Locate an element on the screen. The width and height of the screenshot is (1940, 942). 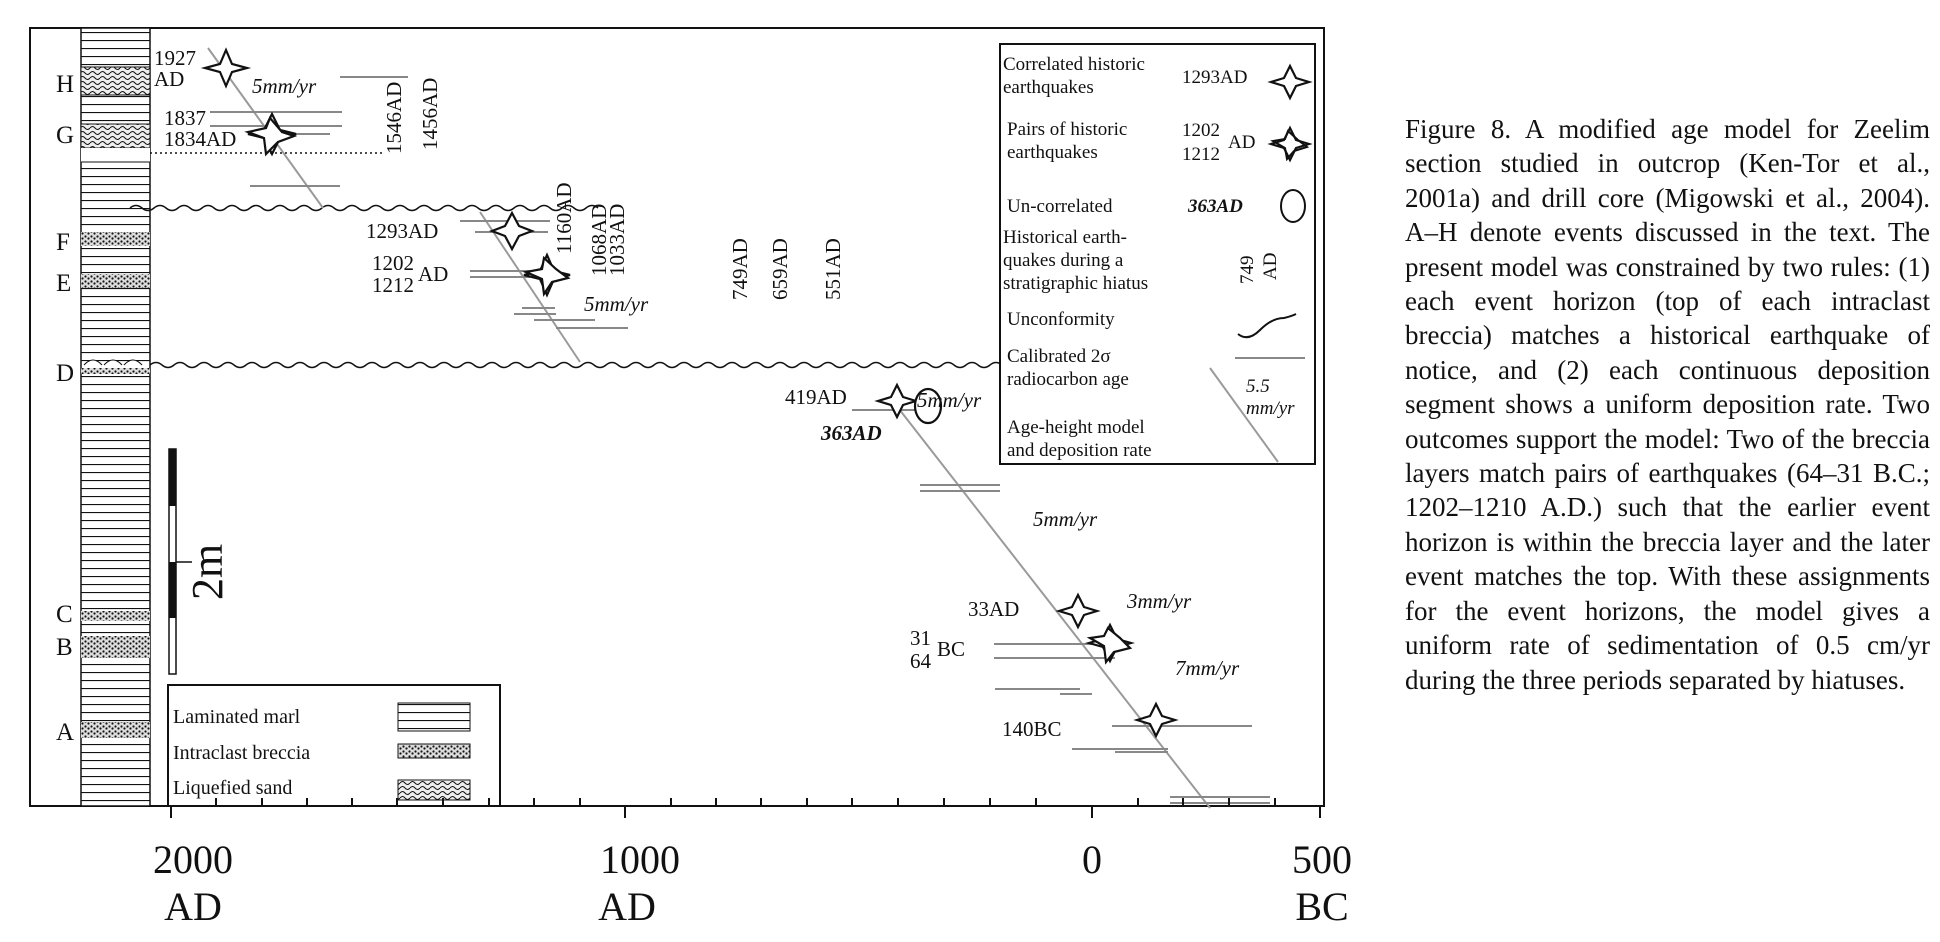
unconformity-icon is located at coordinates (1267, 326).